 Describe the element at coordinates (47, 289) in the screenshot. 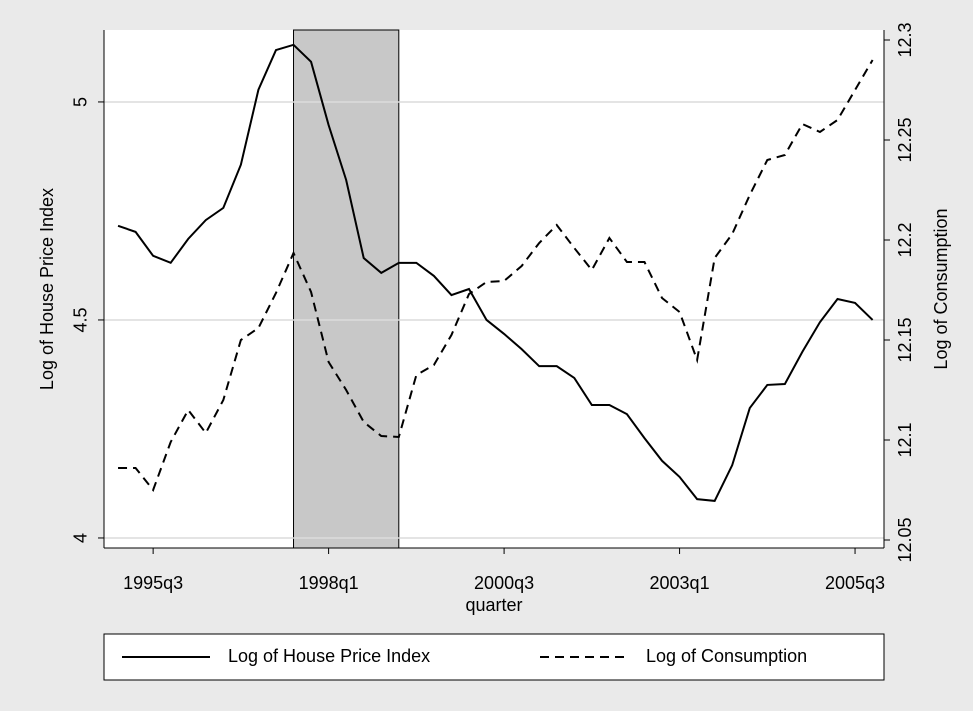

I see `y-axis-title: Log of House Price Index` at that location.